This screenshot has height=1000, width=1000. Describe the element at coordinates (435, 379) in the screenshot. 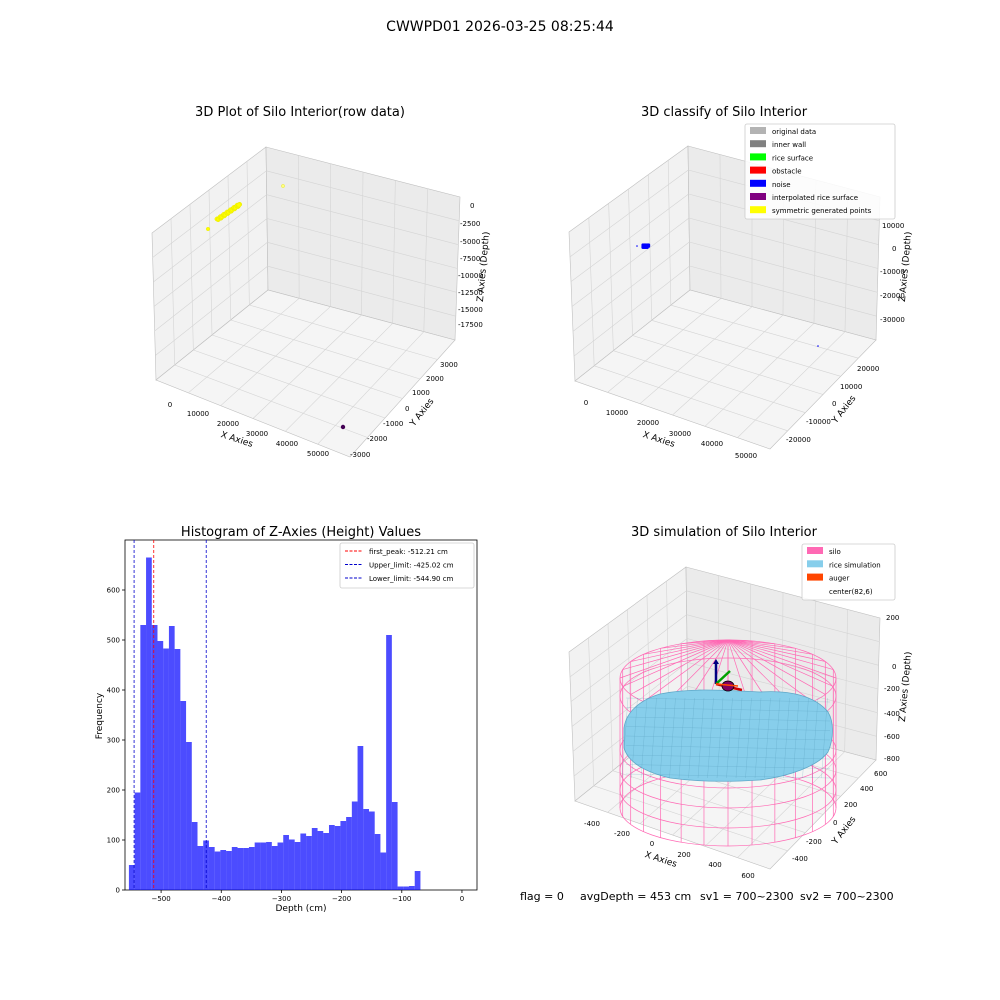

I see `panel1-ytick: 2000` at that location.